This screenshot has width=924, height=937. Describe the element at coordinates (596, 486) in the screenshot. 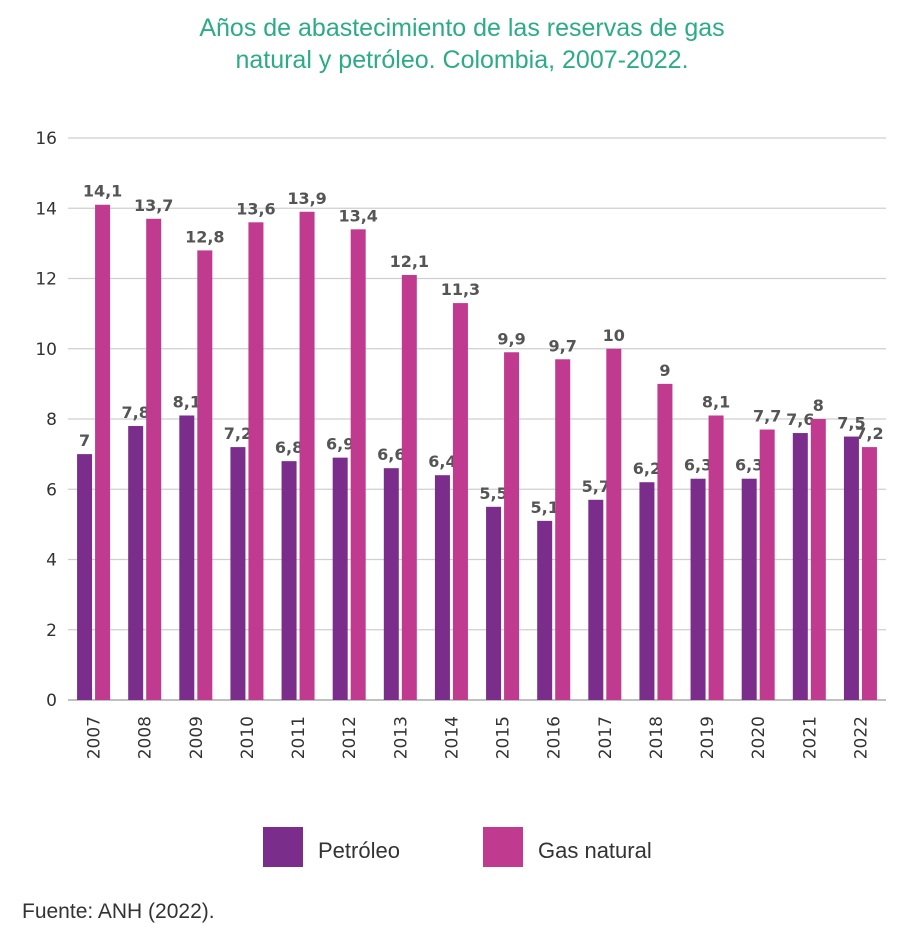

I see `data-label: 5,7` at that location.